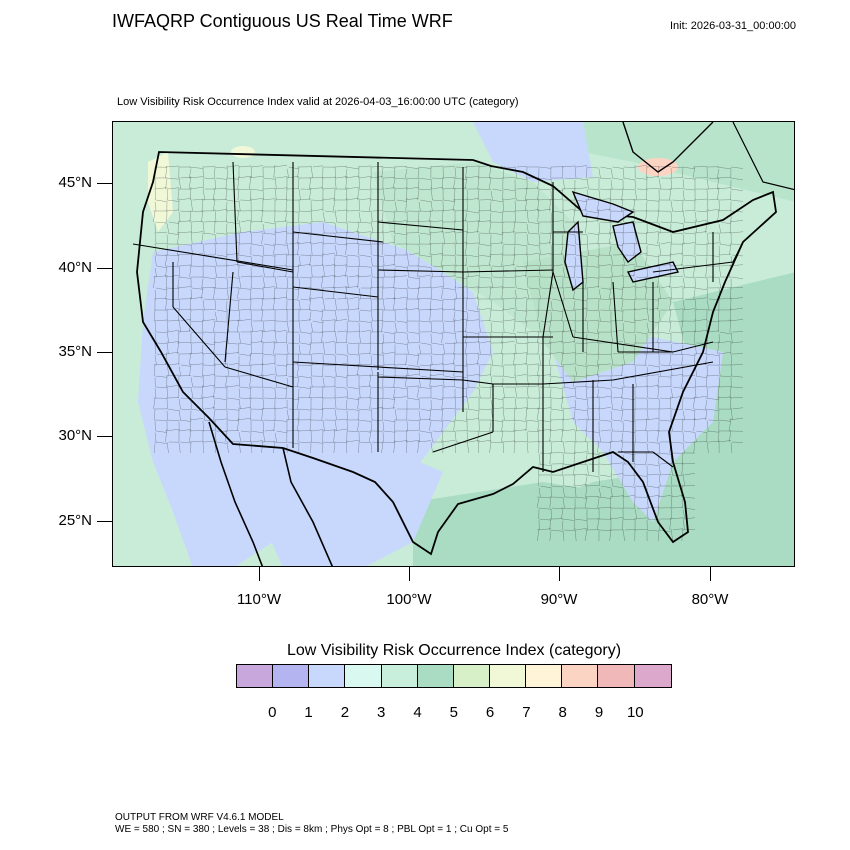  What do you see at coordinates (409, 599) in the screenshot?
I see `lon-label-100: 100°W` at bounding box center [409, 599].